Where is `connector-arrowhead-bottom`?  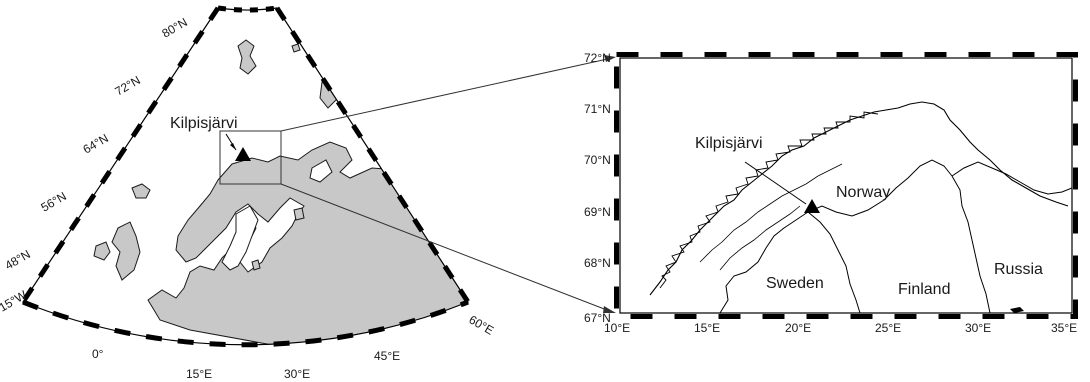 connector-arrowhead-bottom is located at coordinates (609, 309).